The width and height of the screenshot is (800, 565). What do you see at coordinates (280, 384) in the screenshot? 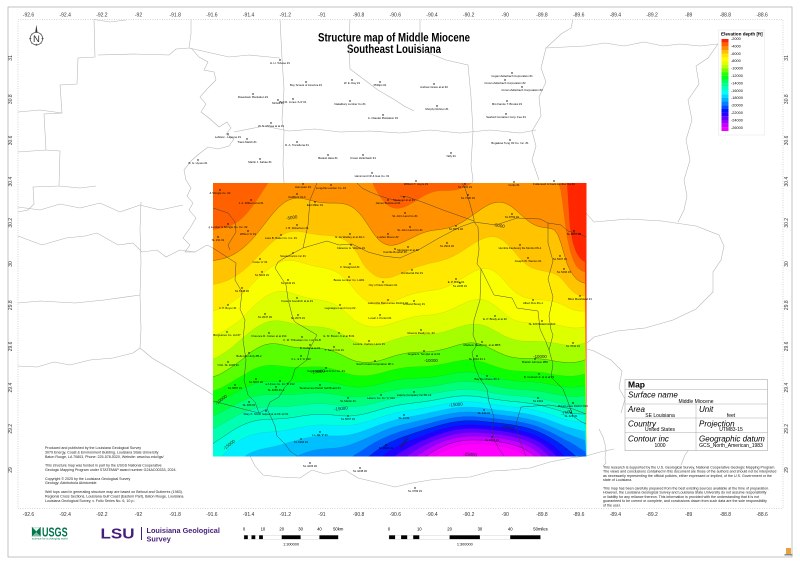
I see `svg-text: a A Fore Co. Inc 'B' #12` at bounding box center [280, 384].